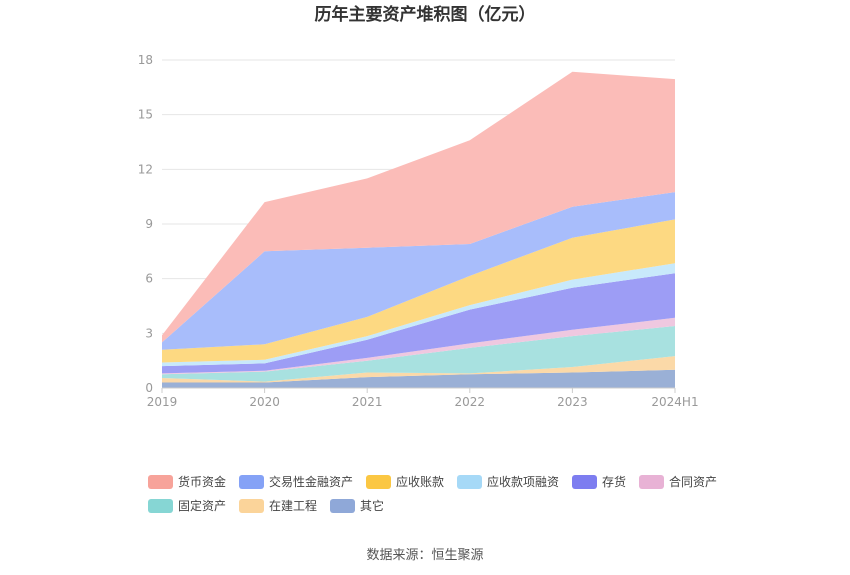  Describe the element at coordinates (425, 14) in the screenshot. I see `chart-title: 历年主要资产堆积图（亿元）` at that location.